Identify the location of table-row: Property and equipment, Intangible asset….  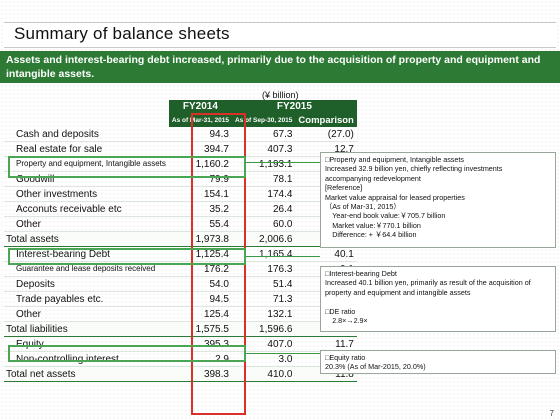
(180, 164).